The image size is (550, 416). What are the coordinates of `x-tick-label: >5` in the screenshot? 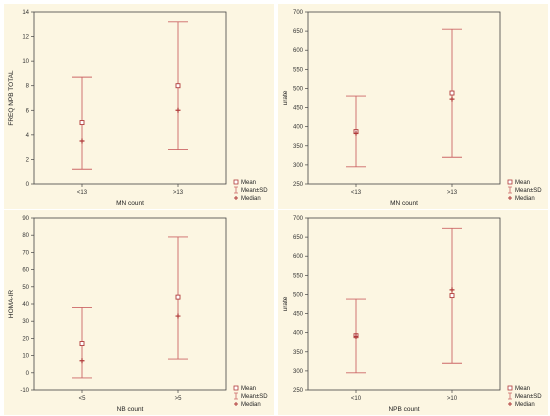 It's located at (179, 399).